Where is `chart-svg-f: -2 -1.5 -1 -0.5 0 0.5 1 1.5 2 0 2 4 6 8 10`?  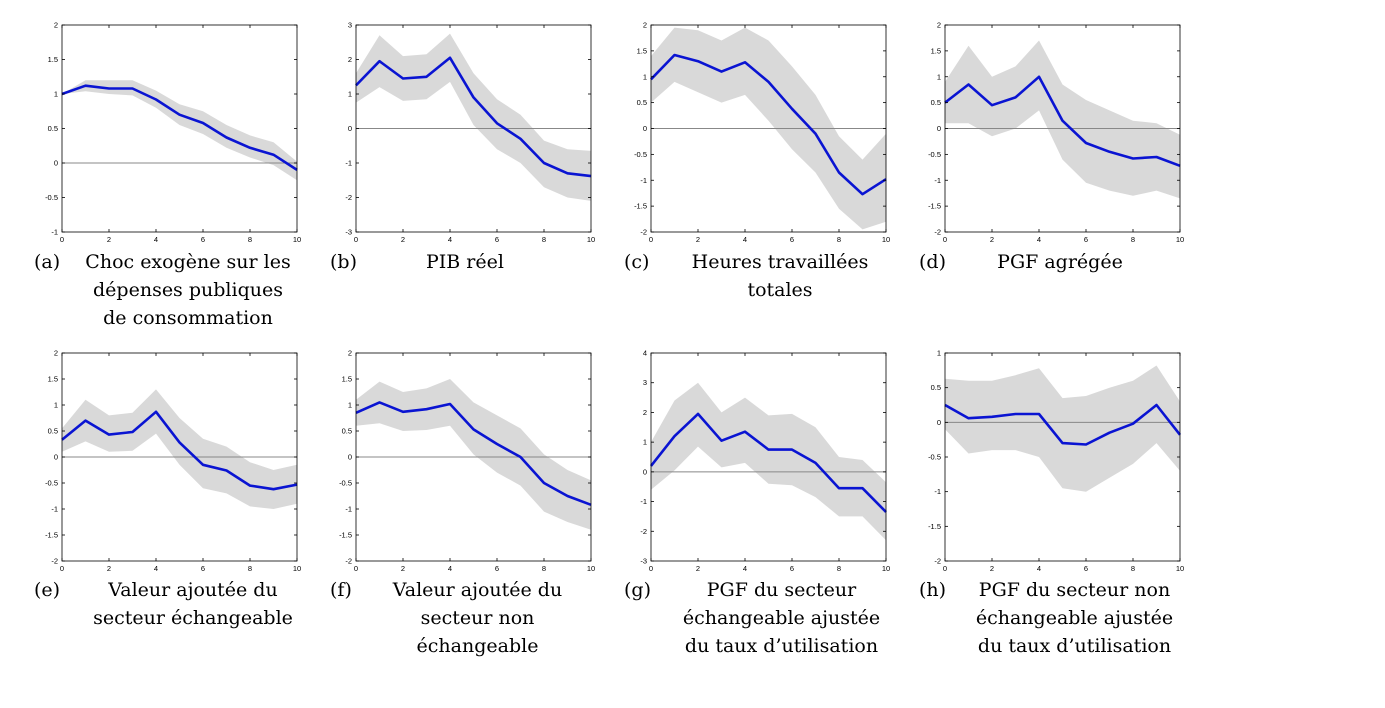
chart-svg-f: -2 -1.5 -1 -0.5 0 0.5 1 1.5 2 0 2 4 6 8 10 is located at coordinates (467, 461).